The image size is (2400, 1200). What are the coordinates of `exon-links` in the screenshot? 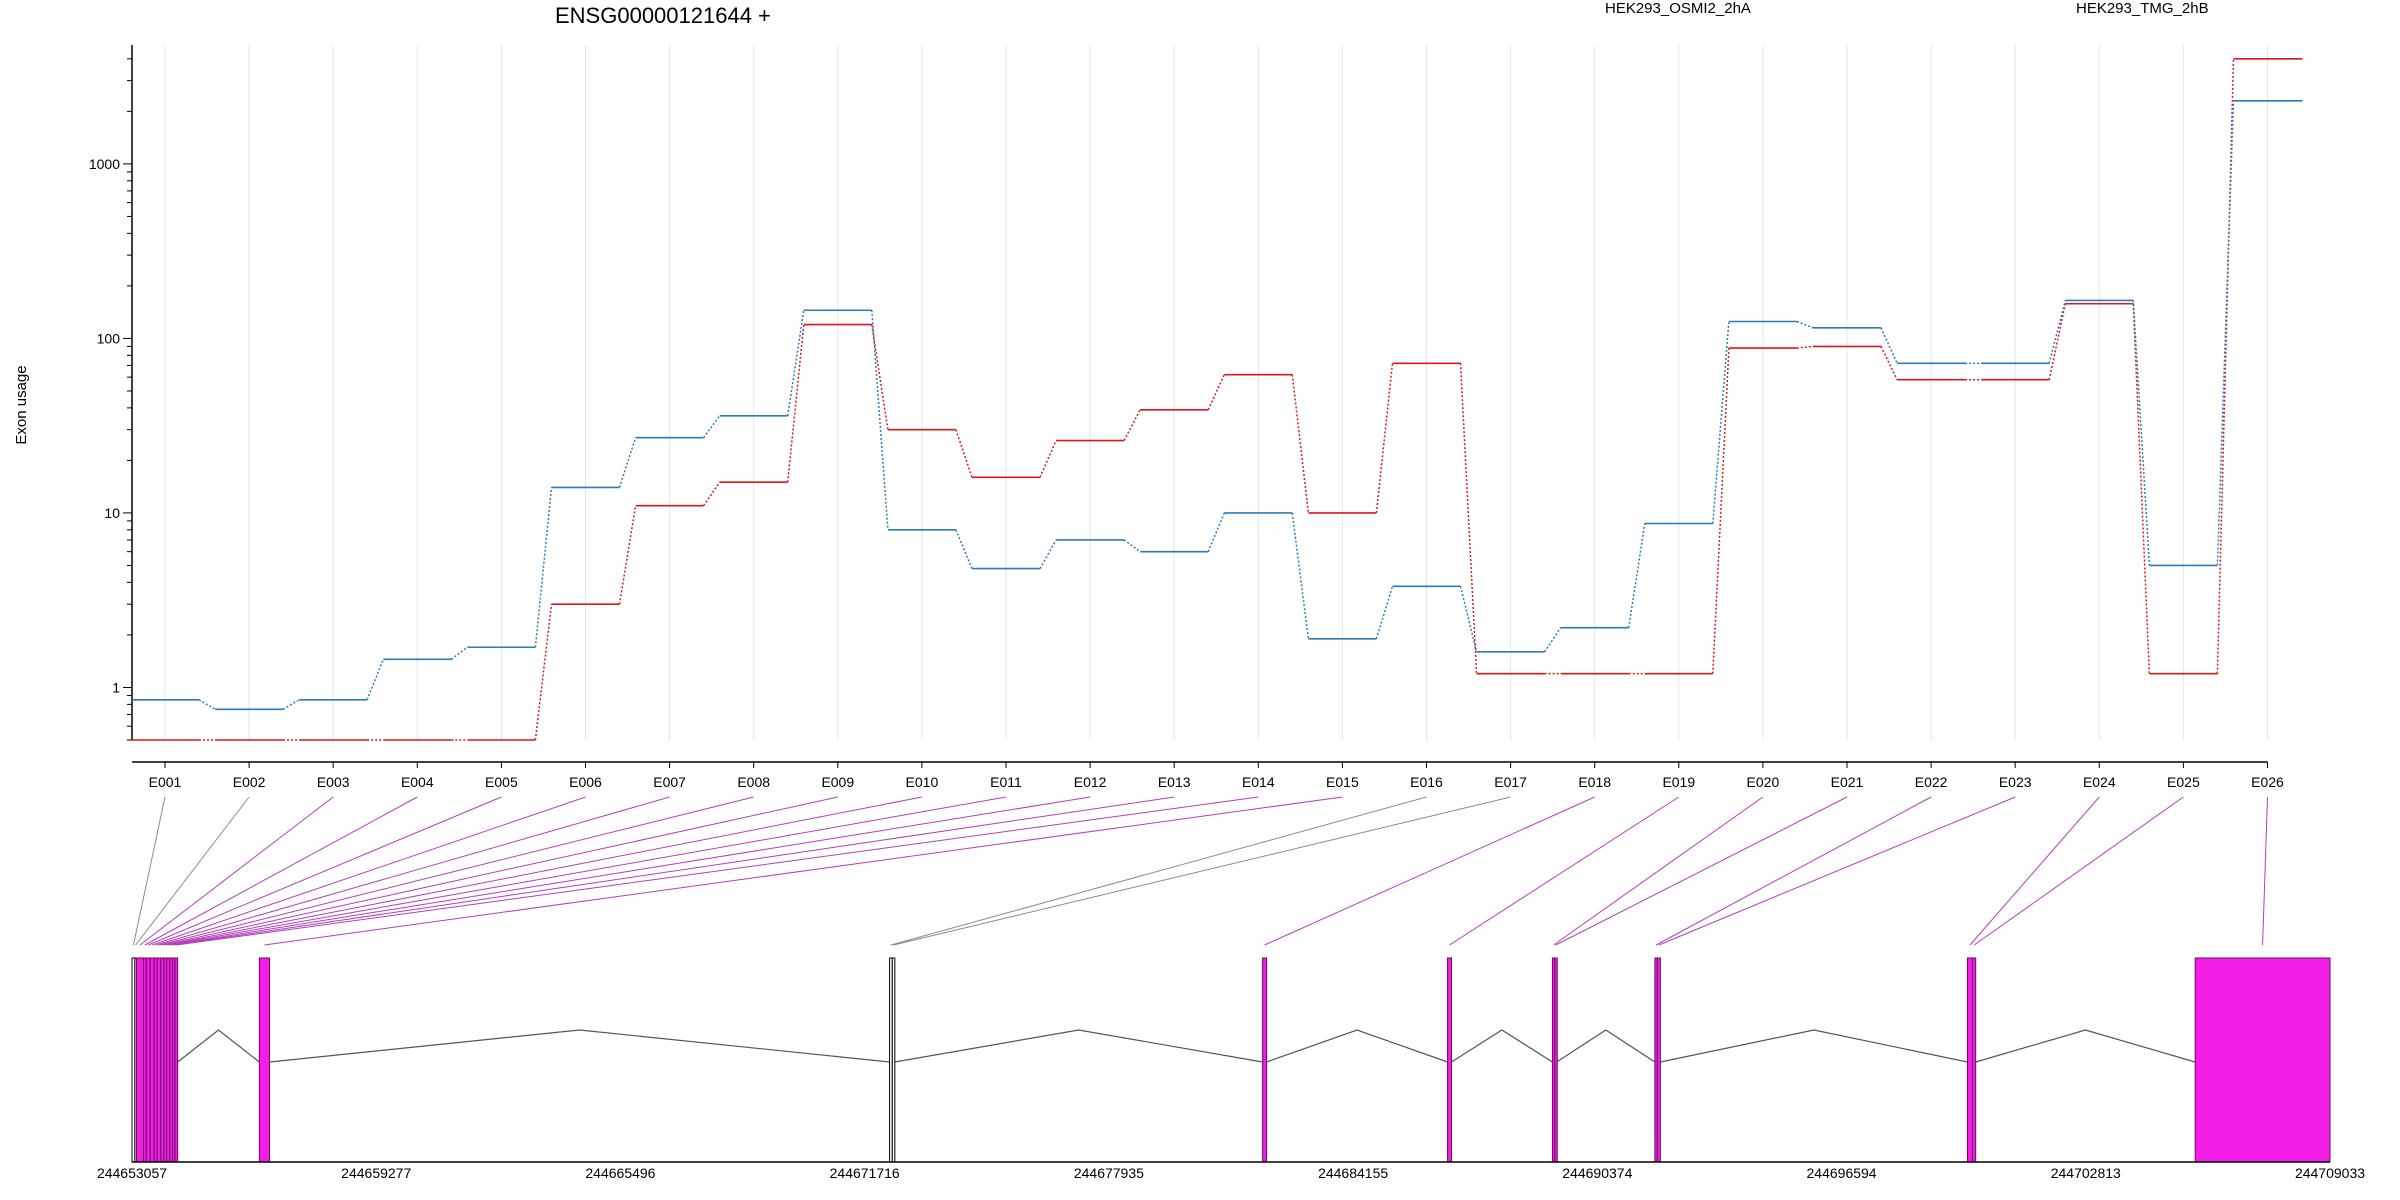 It's located at (1200, 871).